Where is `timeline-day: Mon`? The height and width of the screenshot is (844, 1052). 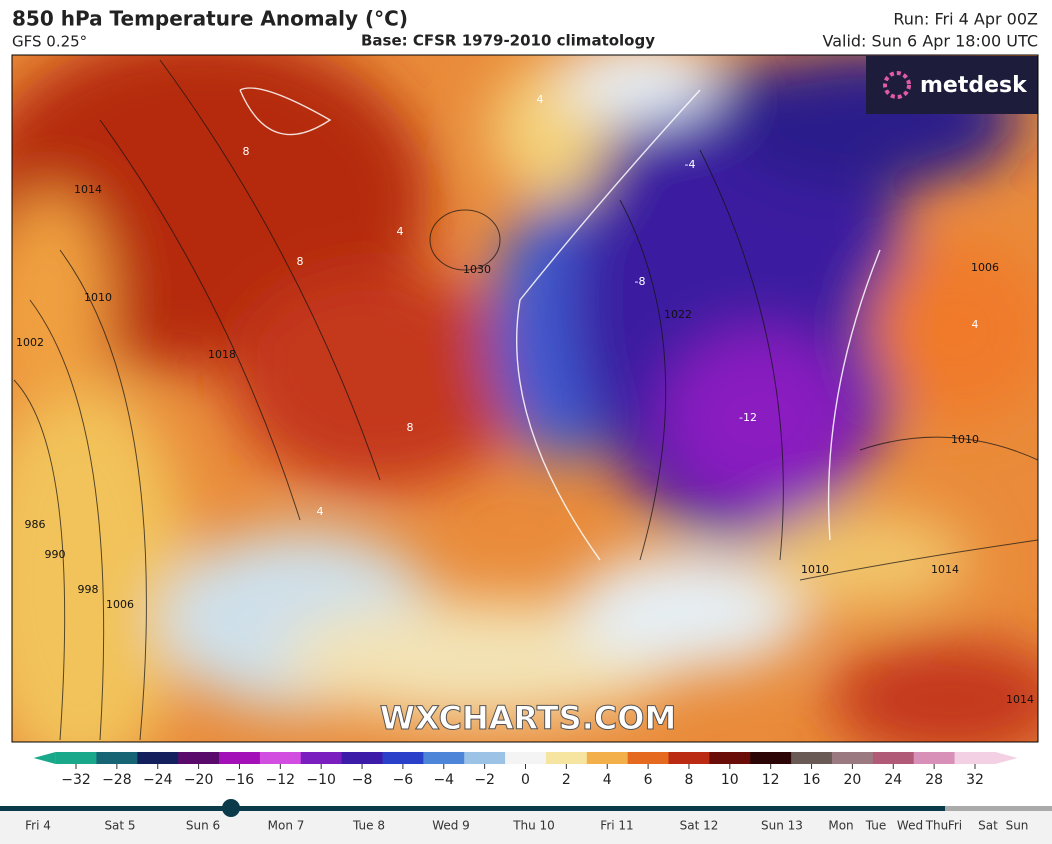
timeline-day: Mon is located at coordinates (840, 826).